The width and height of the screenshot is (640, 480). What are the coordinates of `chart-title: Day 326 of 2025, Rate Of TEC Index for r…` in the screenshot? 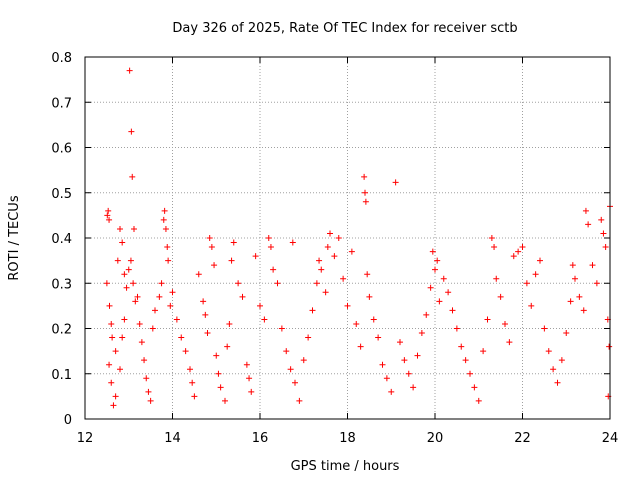 It's located at (344, 28).